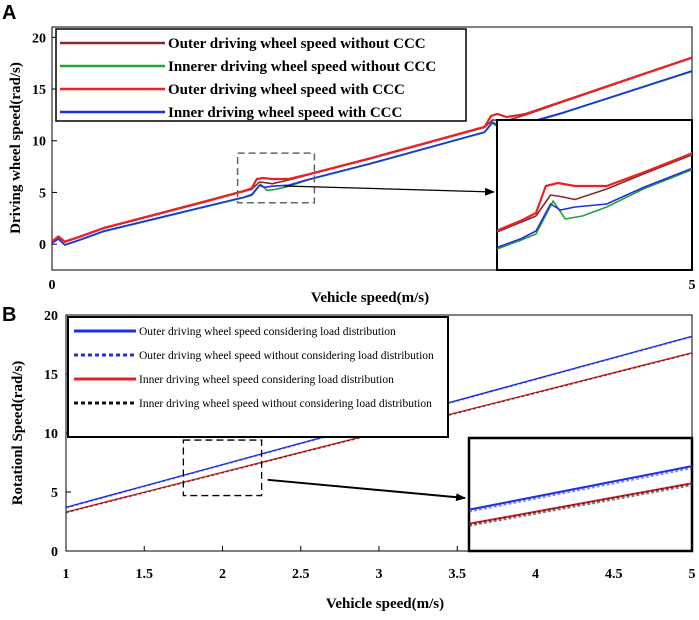 The image size is (699, 620). I want to click on panel-b-y-ticks: 0 5 10 15 20, so click(57, 434).